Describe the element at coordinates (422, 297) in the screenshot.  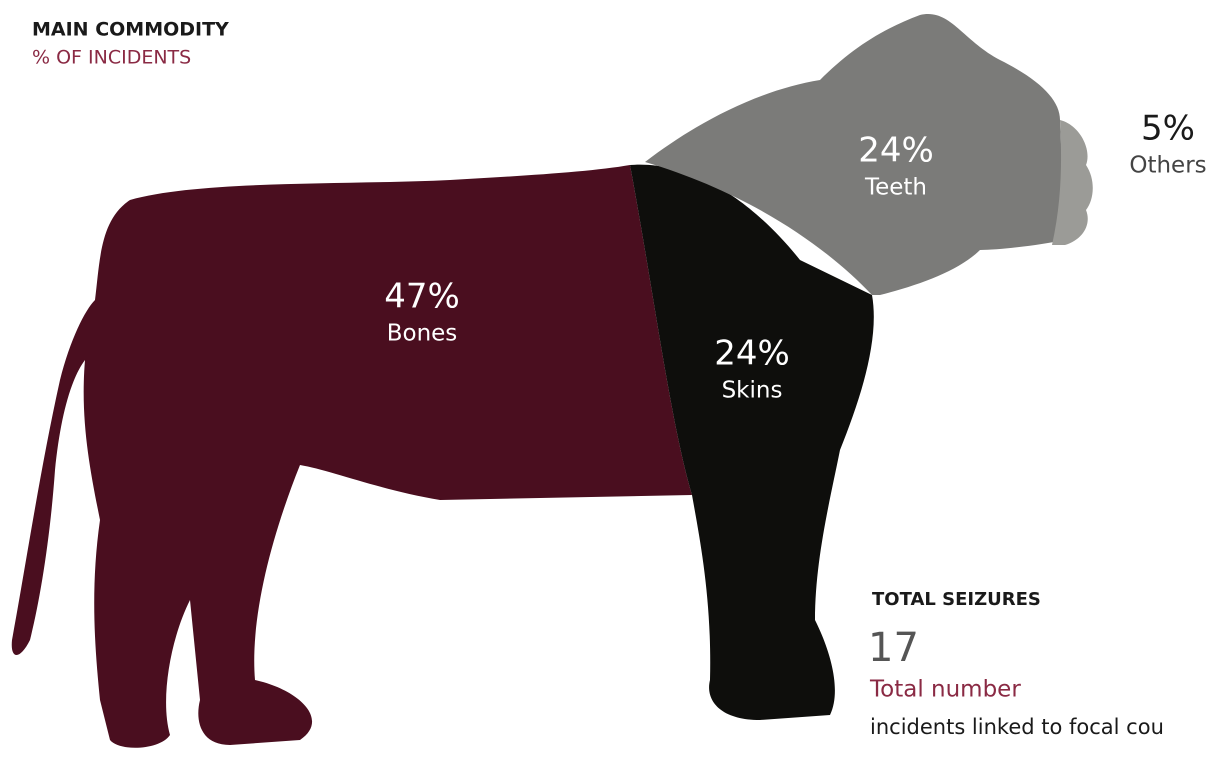
I see `value-label: 47%` at that location.